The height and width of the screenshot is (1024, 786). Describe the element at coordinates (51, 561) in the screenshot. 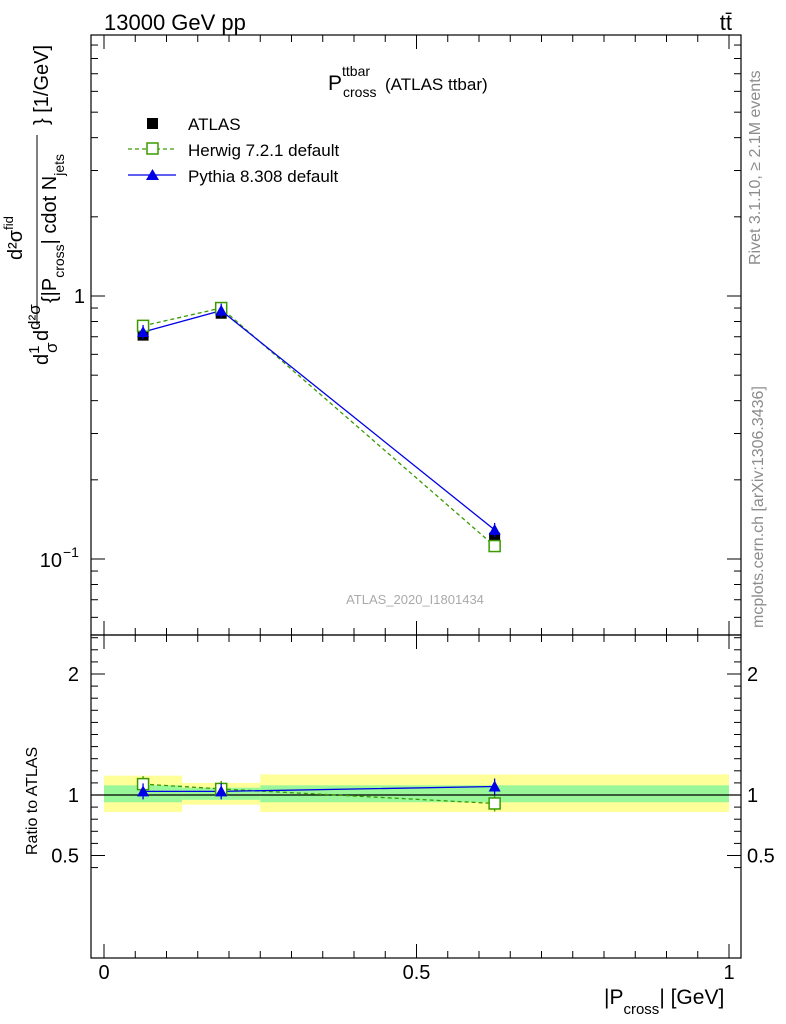

I see `main-y-tick-label: 10` at that location.